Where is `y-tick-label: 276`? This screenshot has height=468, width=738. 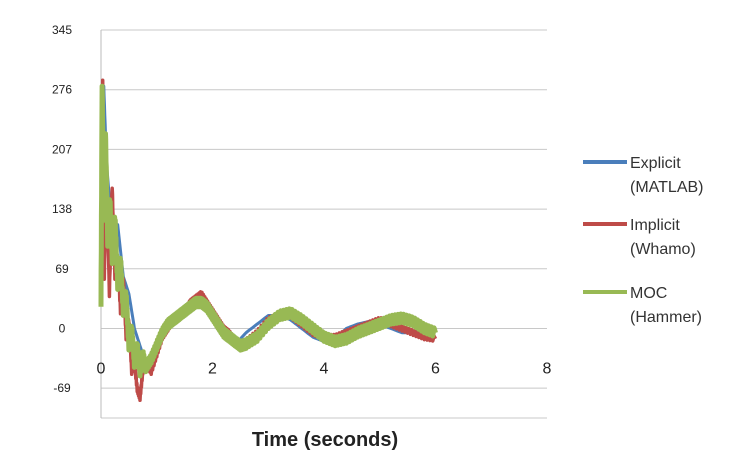
y-tick-label: 276 is located at coordinates (62, 90).